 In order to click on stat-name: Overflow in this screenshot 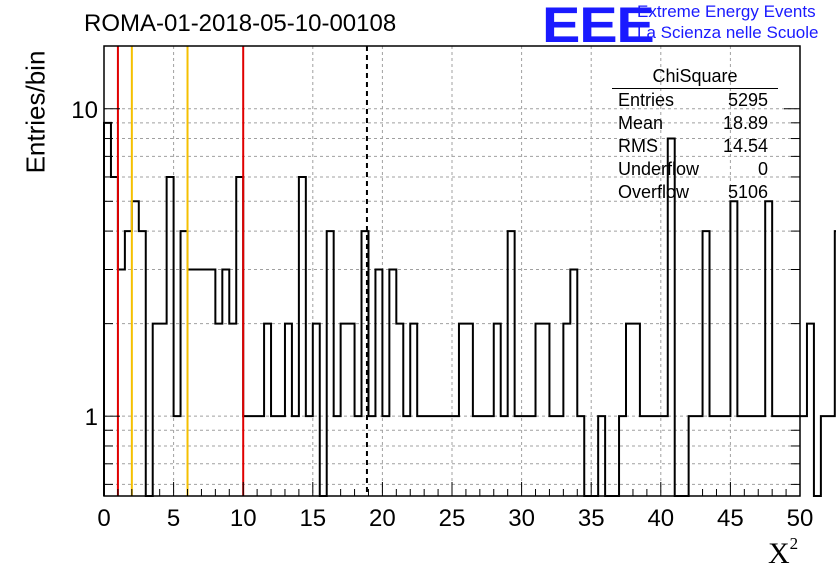, I will do `click(654, 192)`.